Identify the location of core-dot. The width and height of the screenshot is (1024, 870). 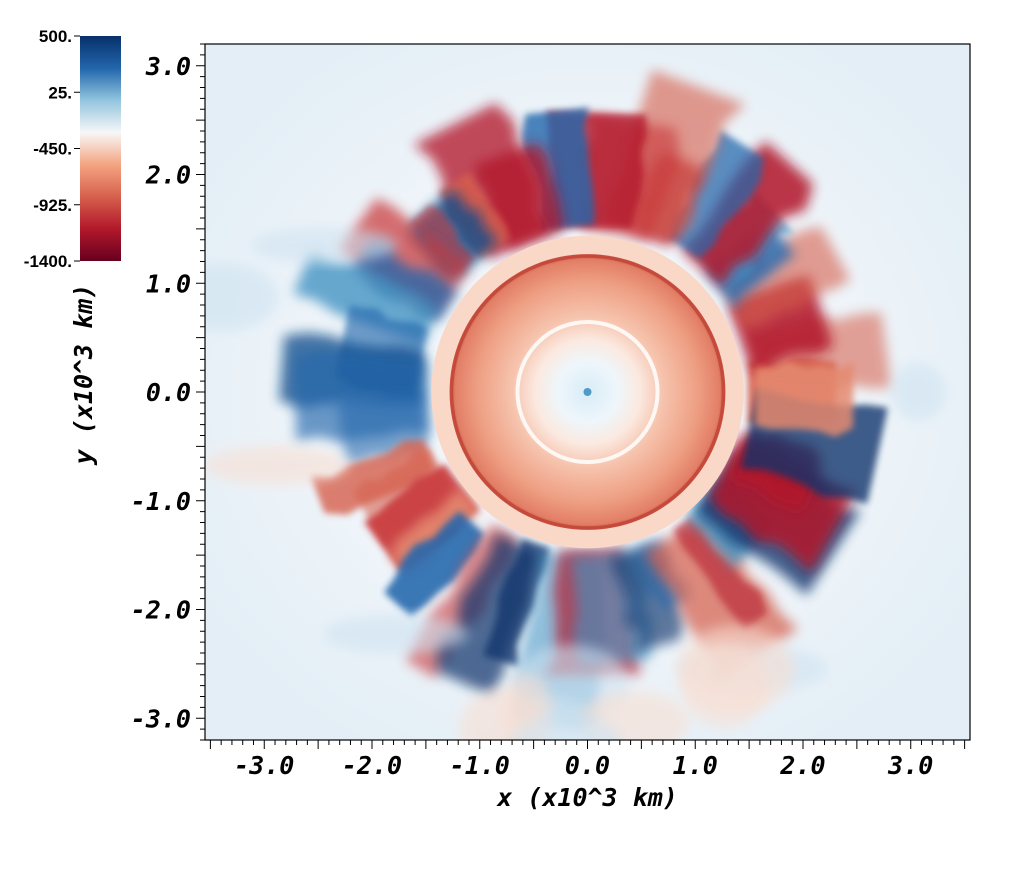
(587, 392).